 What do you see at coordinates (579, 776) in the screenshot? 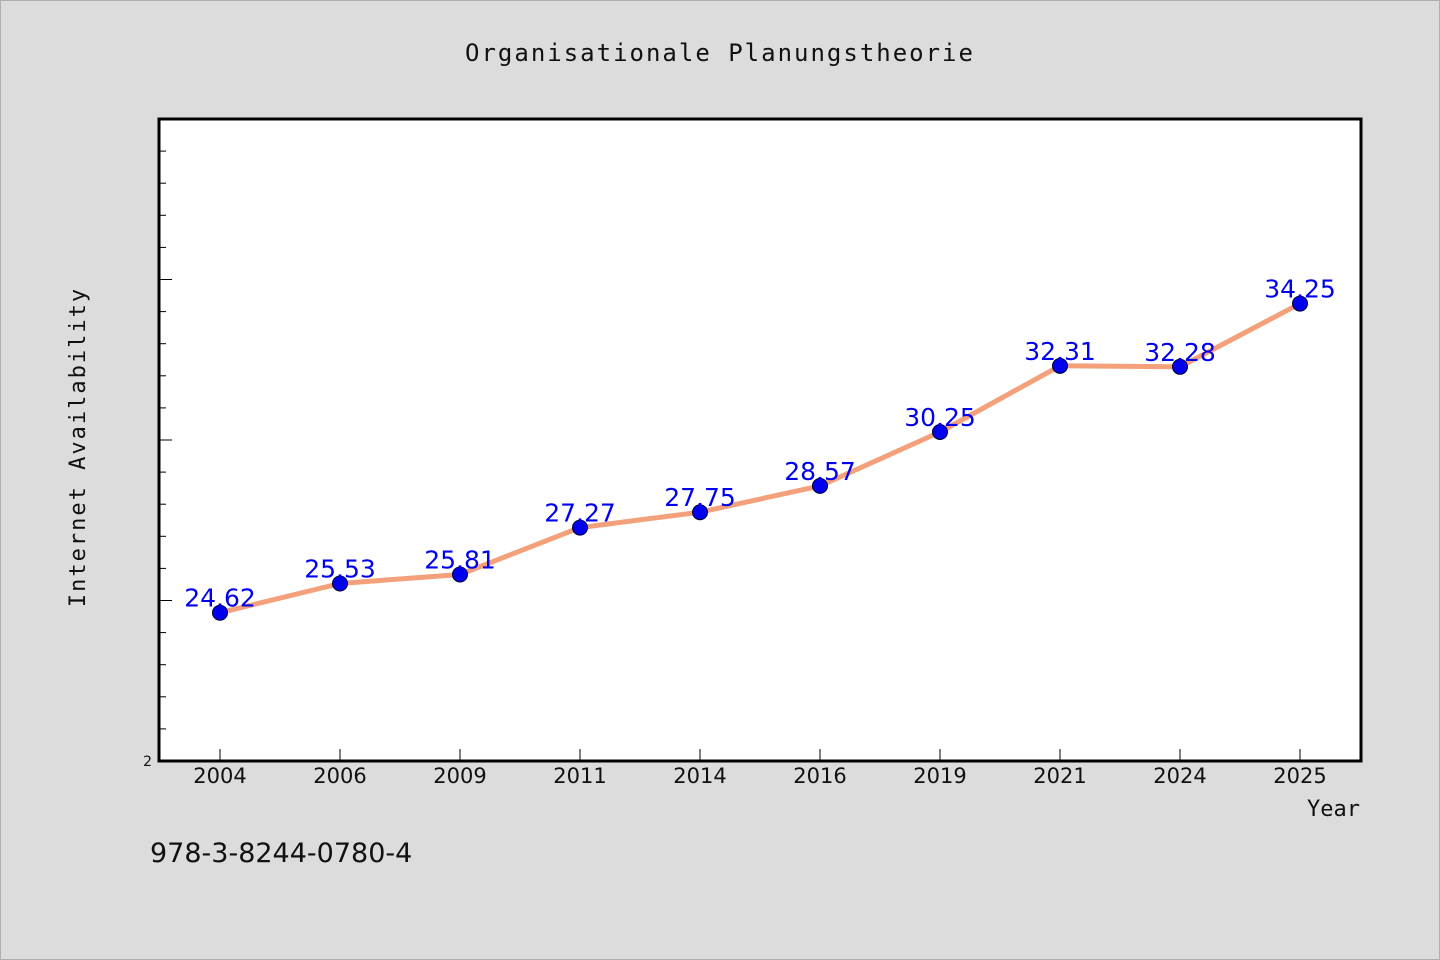
I see `x-tick-label: 2011` at bounding box center [579, 776].